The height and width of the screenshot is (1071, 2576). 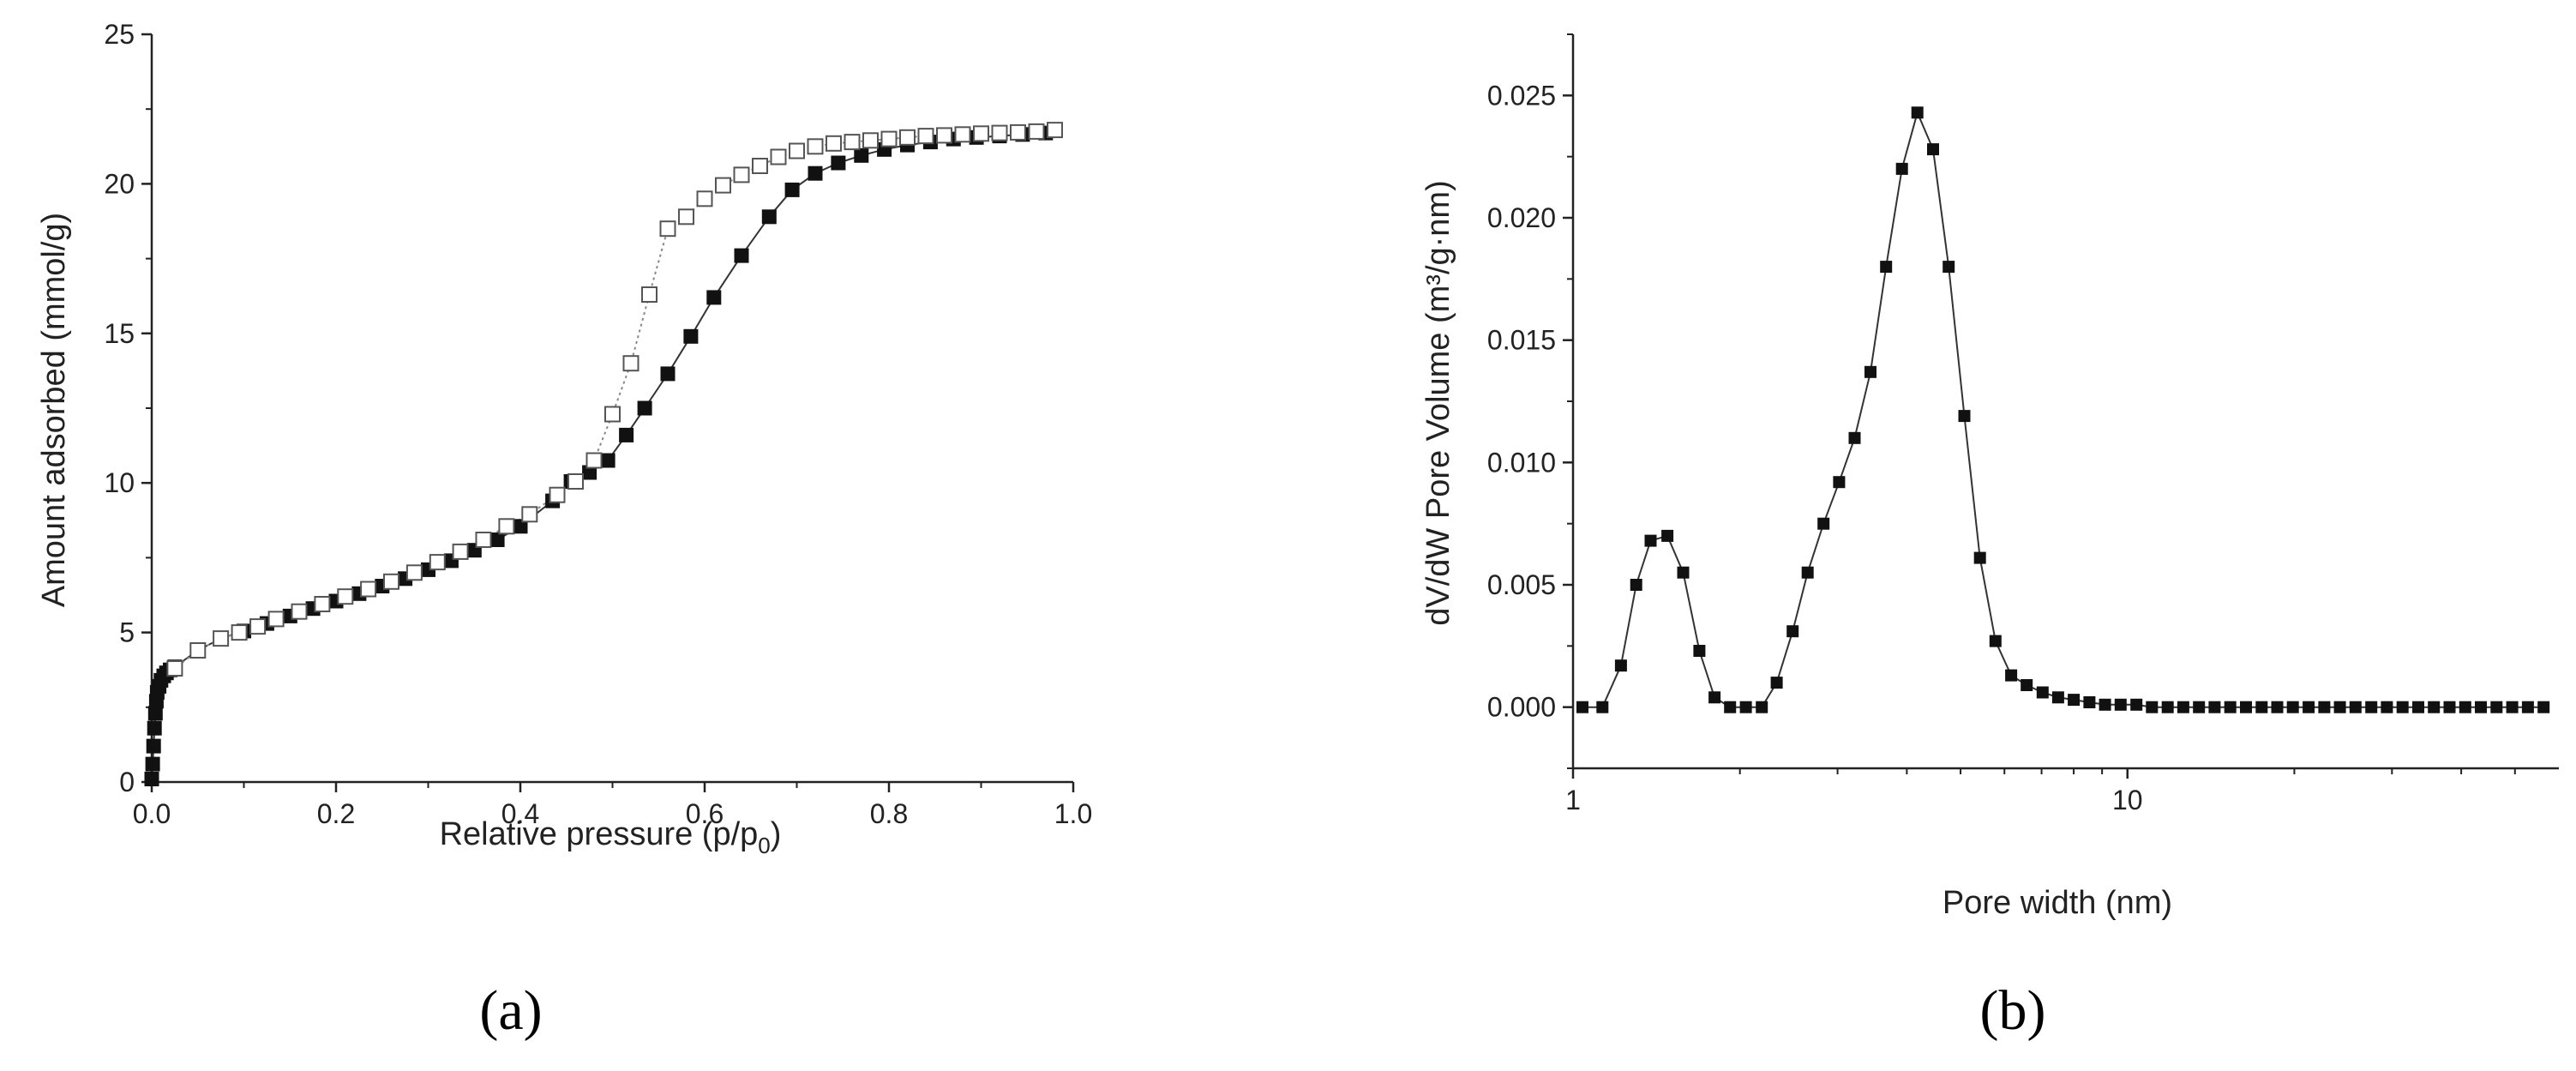 I want to click on panel-b-y-ticks: 0.000 0.005 0.010 0.015 0.020 0.025, so click(x=1530, y=401).